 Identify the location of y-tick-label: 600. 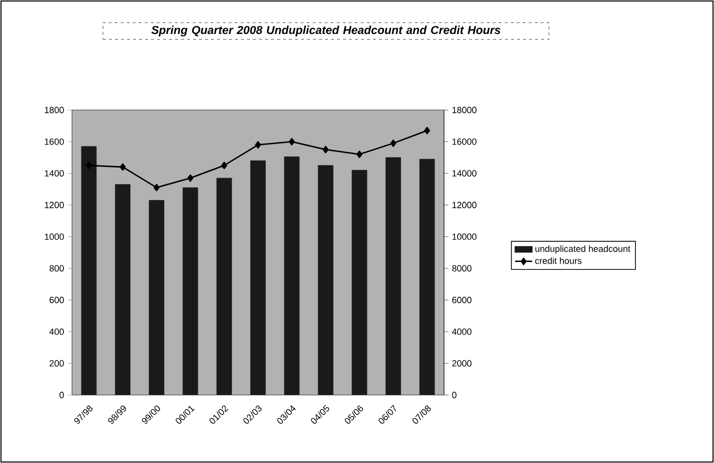
(57, 300).